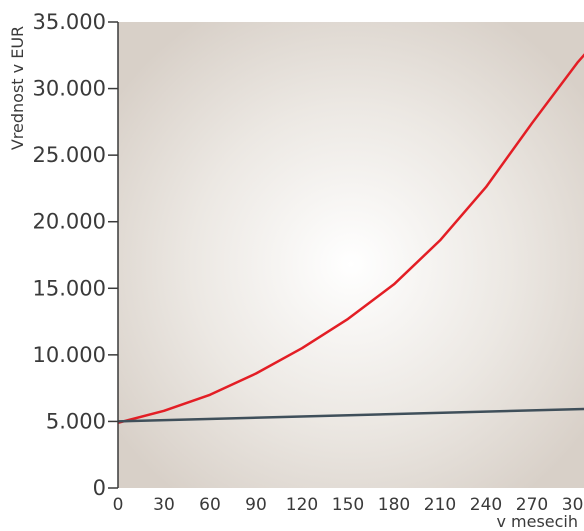 The height and width of the screenshot is (531, 584). Describe the element at coordinates (17, 88) in the screenshot. I see `y-axis-title: Vrednost v EUR` at that location.